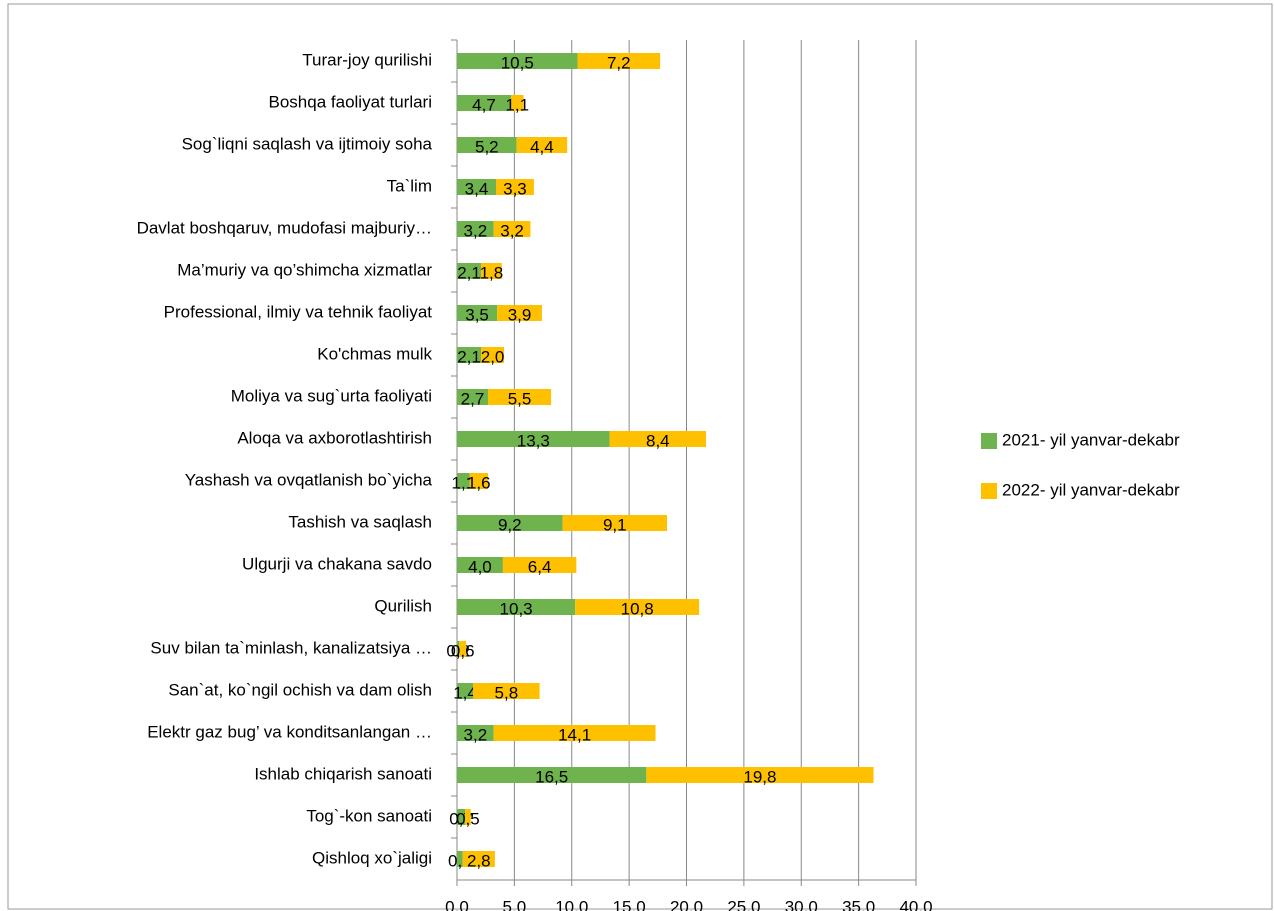 This screenshot has height=911, width=1274. I want to click on value-label: 1,6, so click(479, 482).